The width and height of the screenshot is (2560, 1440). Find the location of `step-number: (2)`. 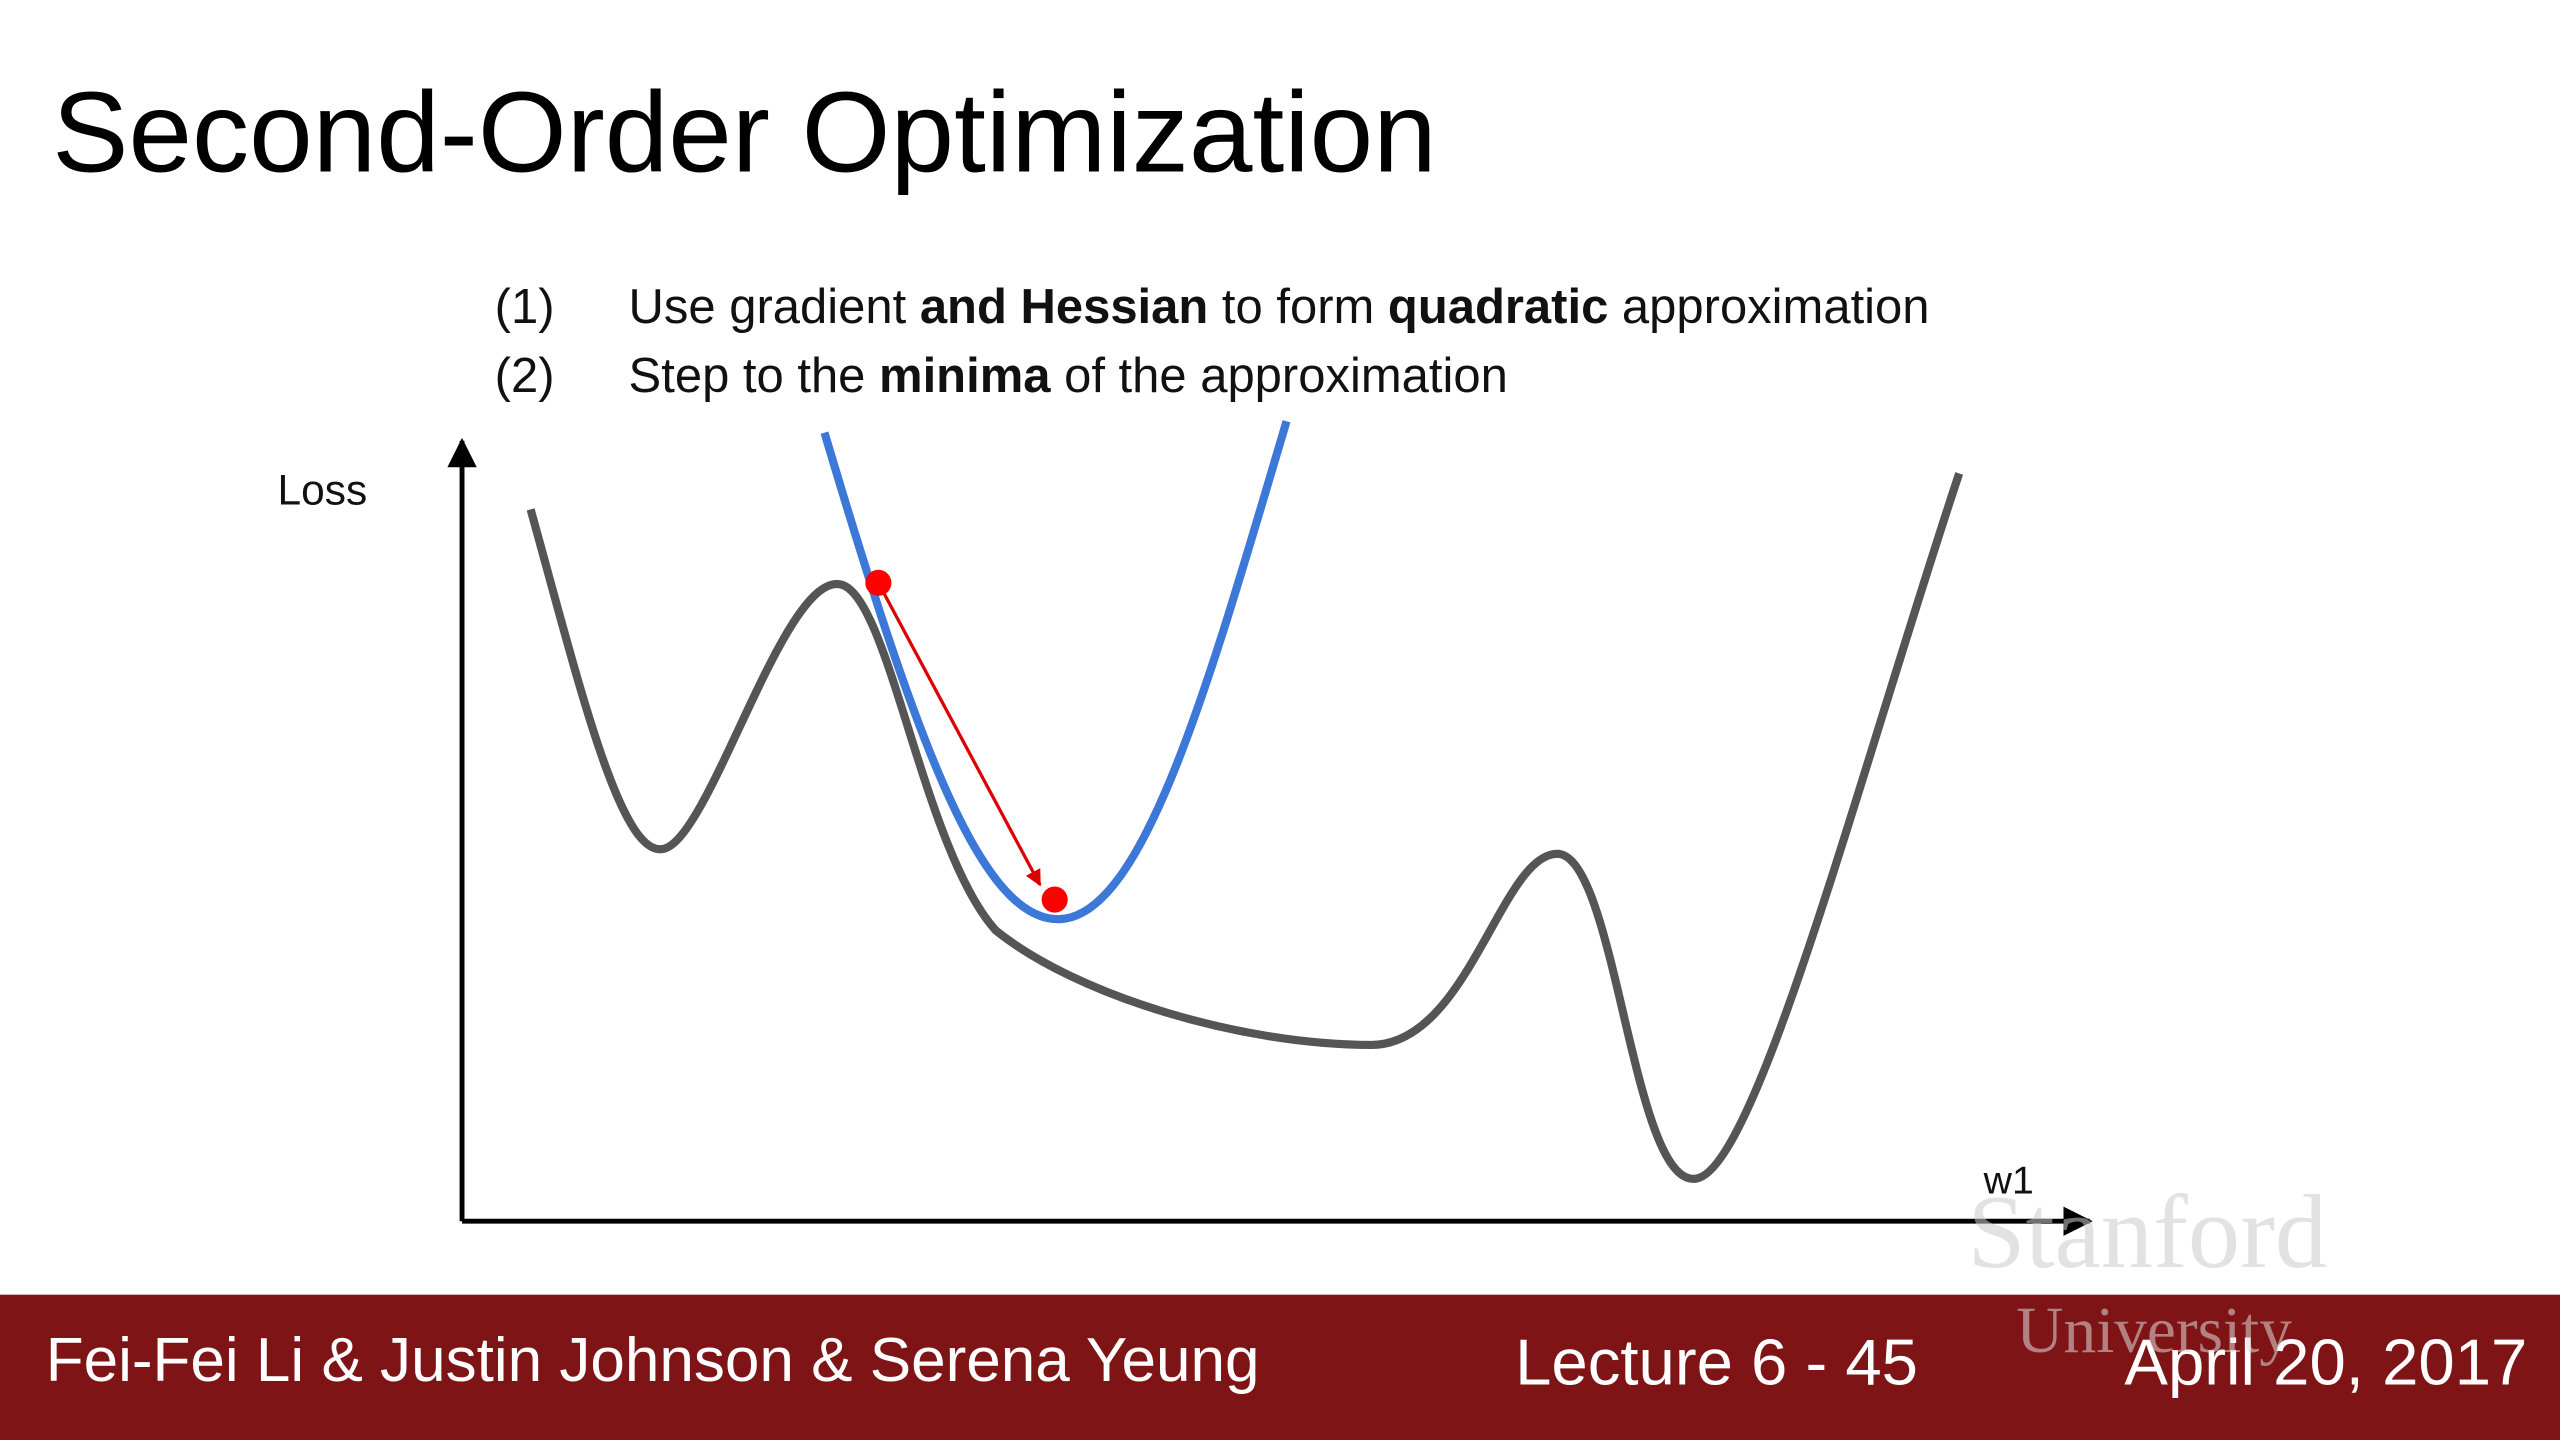

step-number: (2) is located at coordinates (525, 376).